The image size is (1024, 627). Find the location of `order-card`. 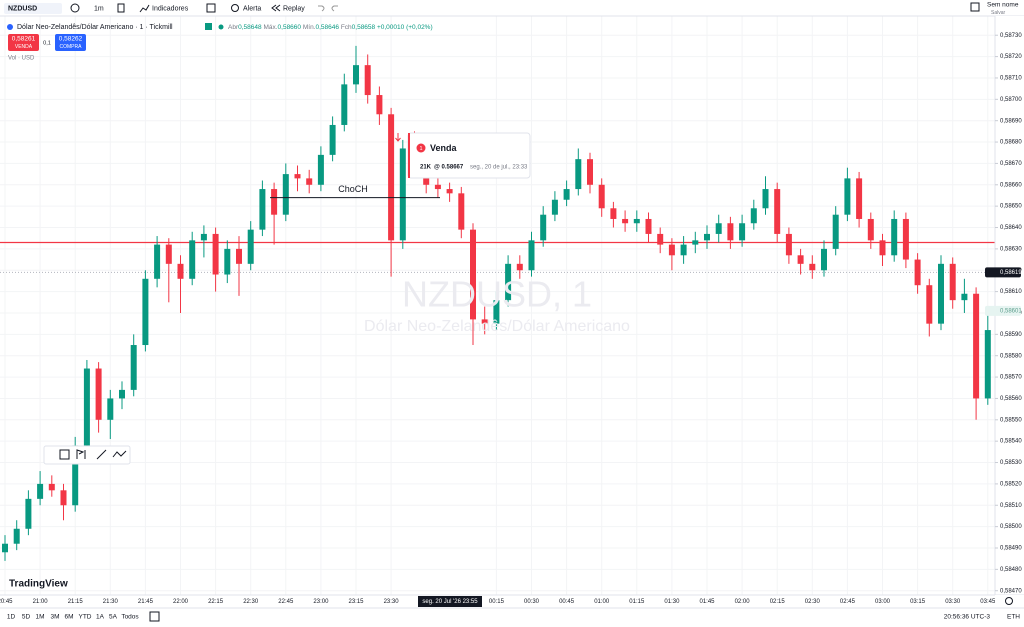

order-card is located at coordinates (469, 155).